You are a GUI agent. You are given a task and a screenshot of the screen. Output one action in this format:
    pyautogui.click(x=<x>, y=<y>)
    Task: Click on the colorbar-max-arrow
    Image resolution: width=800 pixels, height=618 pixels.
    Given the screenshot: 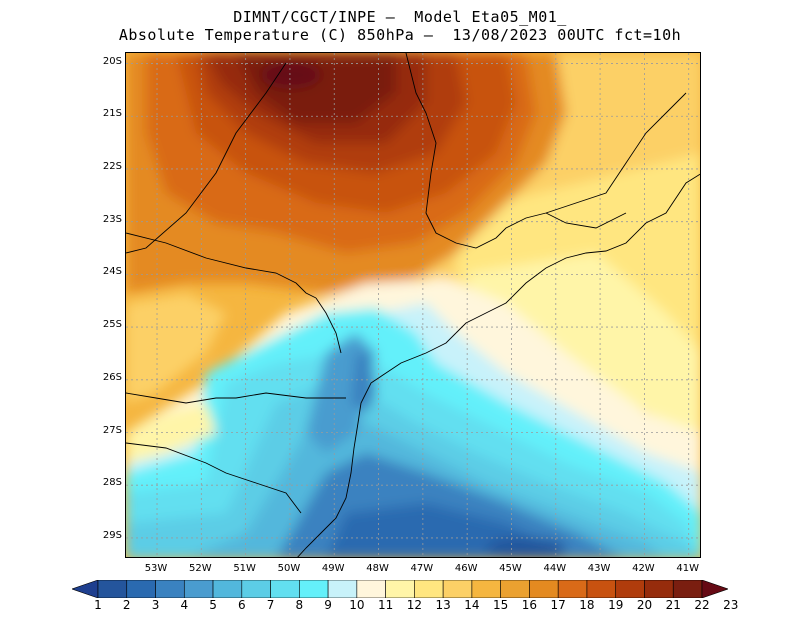 What is the action you would take?
    pyautogui.click(x=714, y=589)
    